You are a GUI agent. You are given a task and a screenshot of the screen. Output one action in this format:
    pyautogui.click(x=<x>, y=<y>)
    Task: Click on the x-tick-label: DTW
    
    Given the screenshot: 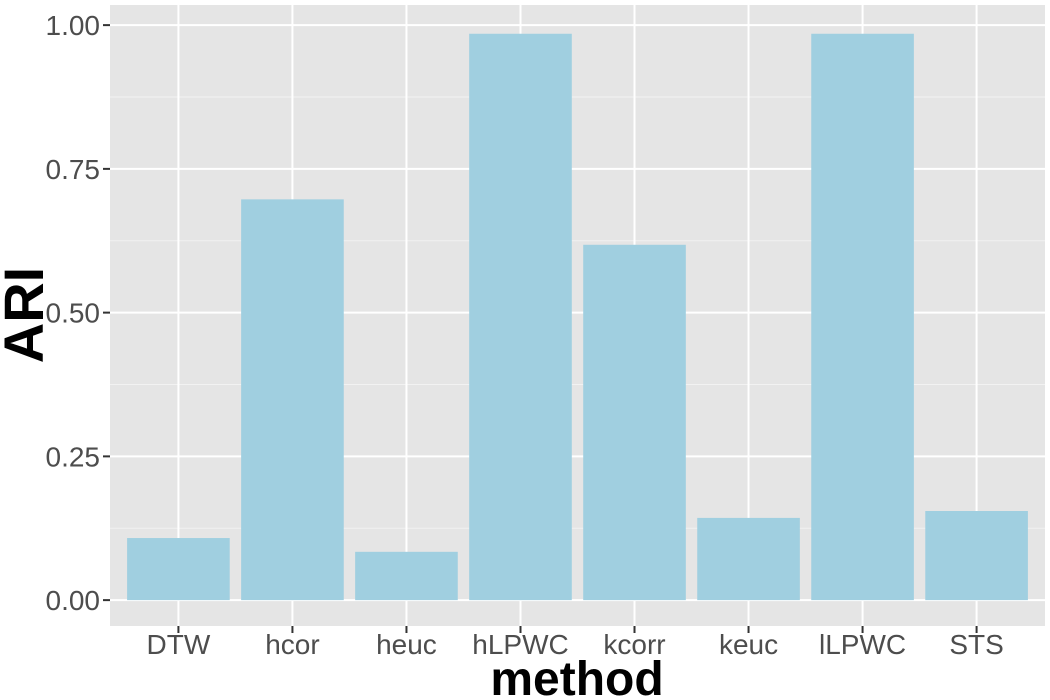 What is the action you would take?
    pyautogui.click(x=179, y=644)
    